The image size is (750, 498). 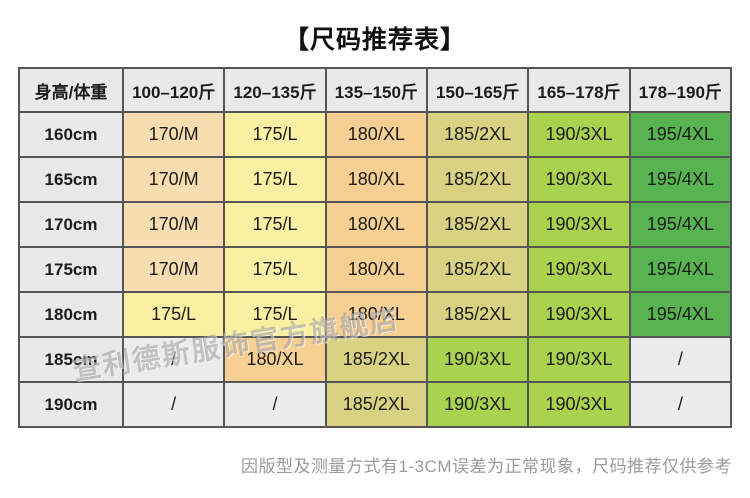 I want to click on weight-header: 100–120斤, so click(x=173, y=90).